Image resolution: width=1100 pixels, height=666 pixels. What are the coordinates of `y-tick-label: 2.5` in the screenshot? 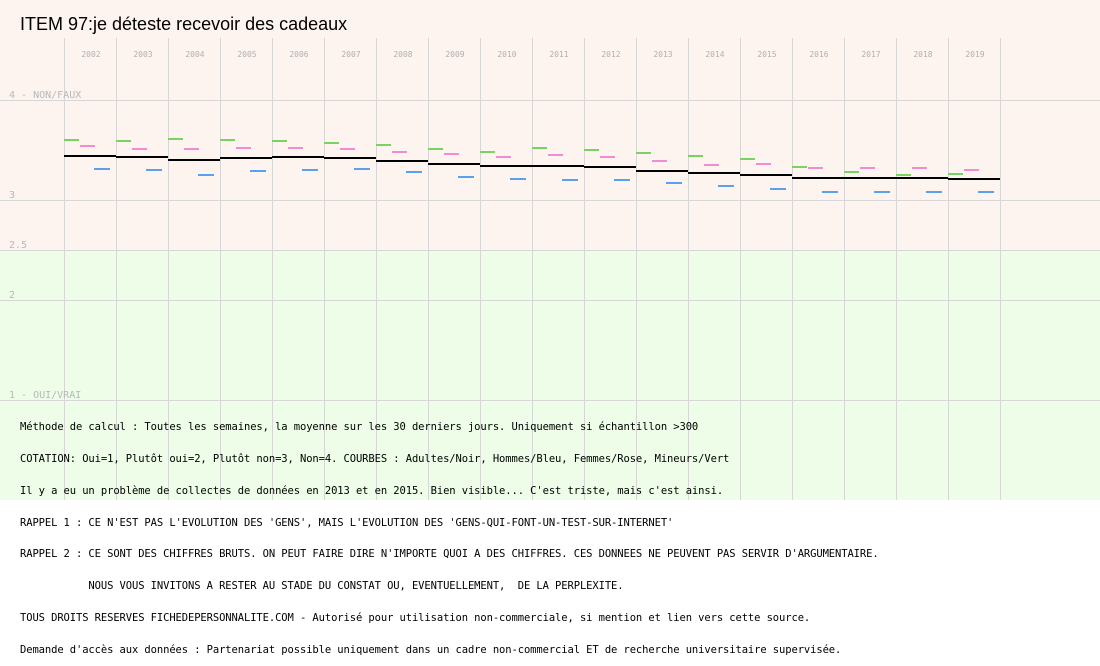 It's located at (18, 245).